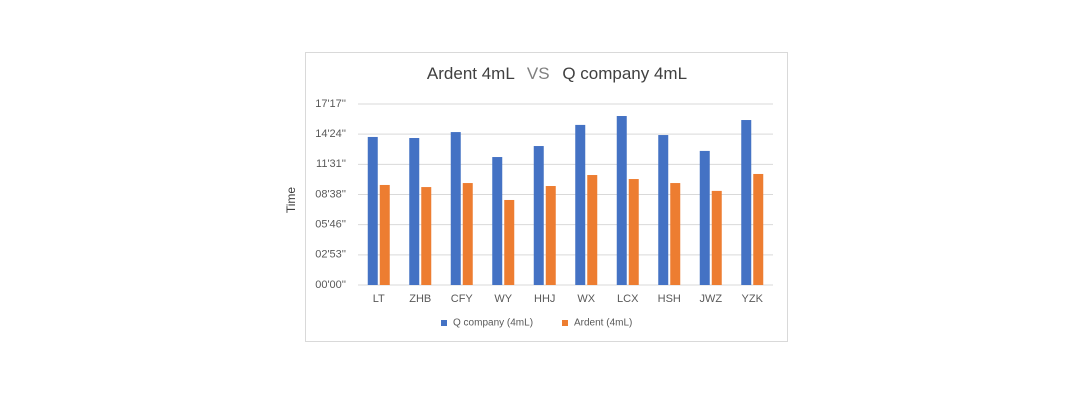  What do you see at coordinates (379, 299) in the screenshot?
I see `x-tick-label: LT` at bounding box center [379, 299].